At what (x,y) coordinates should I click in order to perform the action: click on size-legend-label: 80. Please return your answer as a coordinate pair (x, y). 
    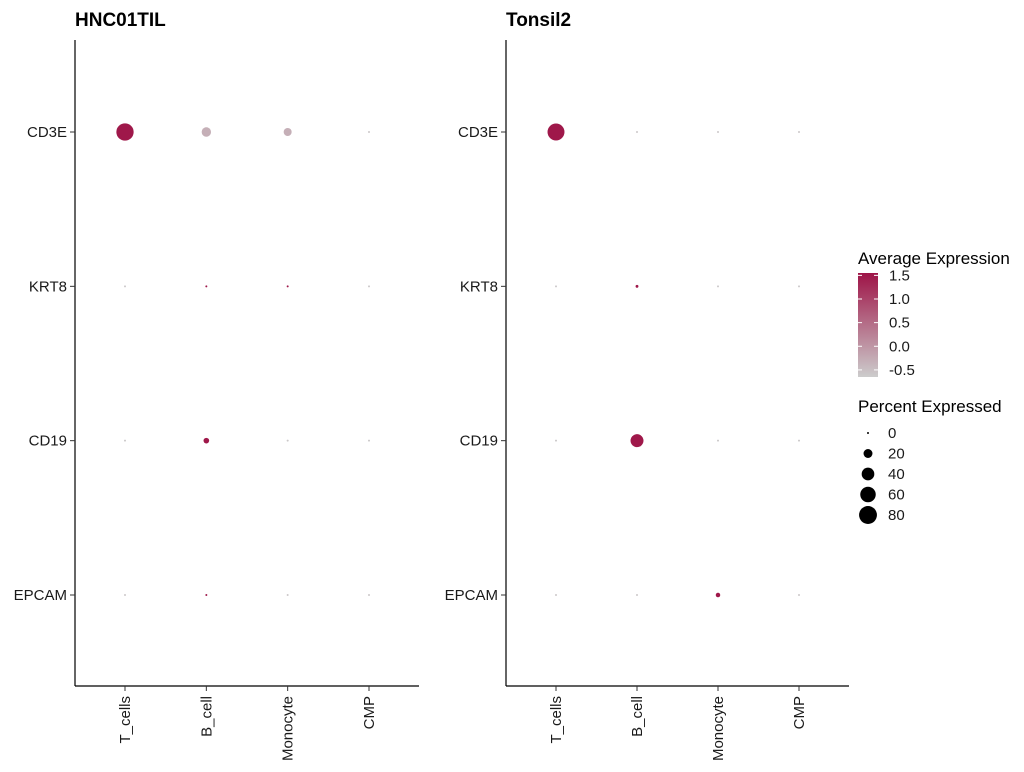
    Looking at the image, I should click on (896, 515).